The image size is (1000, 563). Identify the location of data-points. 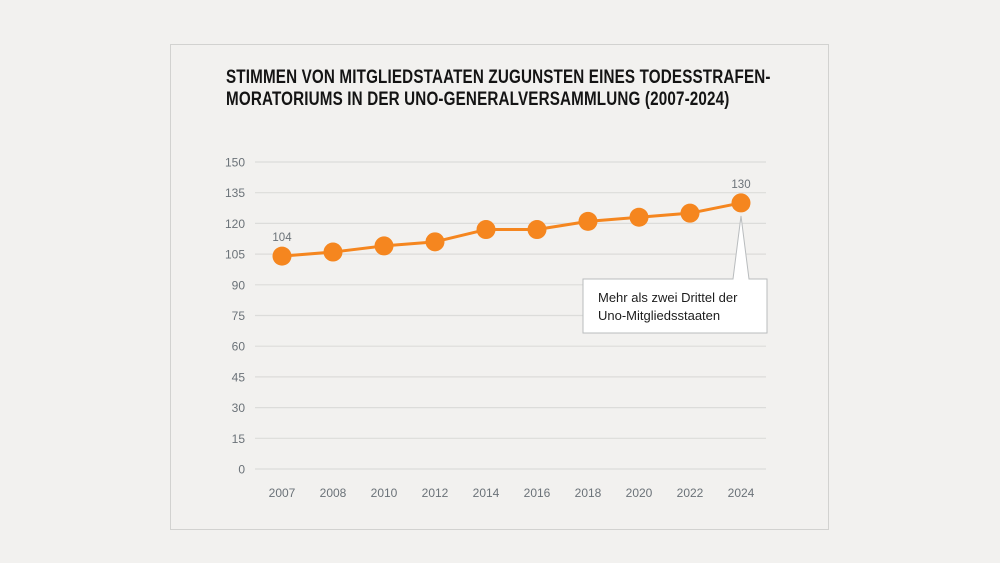
(511, 229).